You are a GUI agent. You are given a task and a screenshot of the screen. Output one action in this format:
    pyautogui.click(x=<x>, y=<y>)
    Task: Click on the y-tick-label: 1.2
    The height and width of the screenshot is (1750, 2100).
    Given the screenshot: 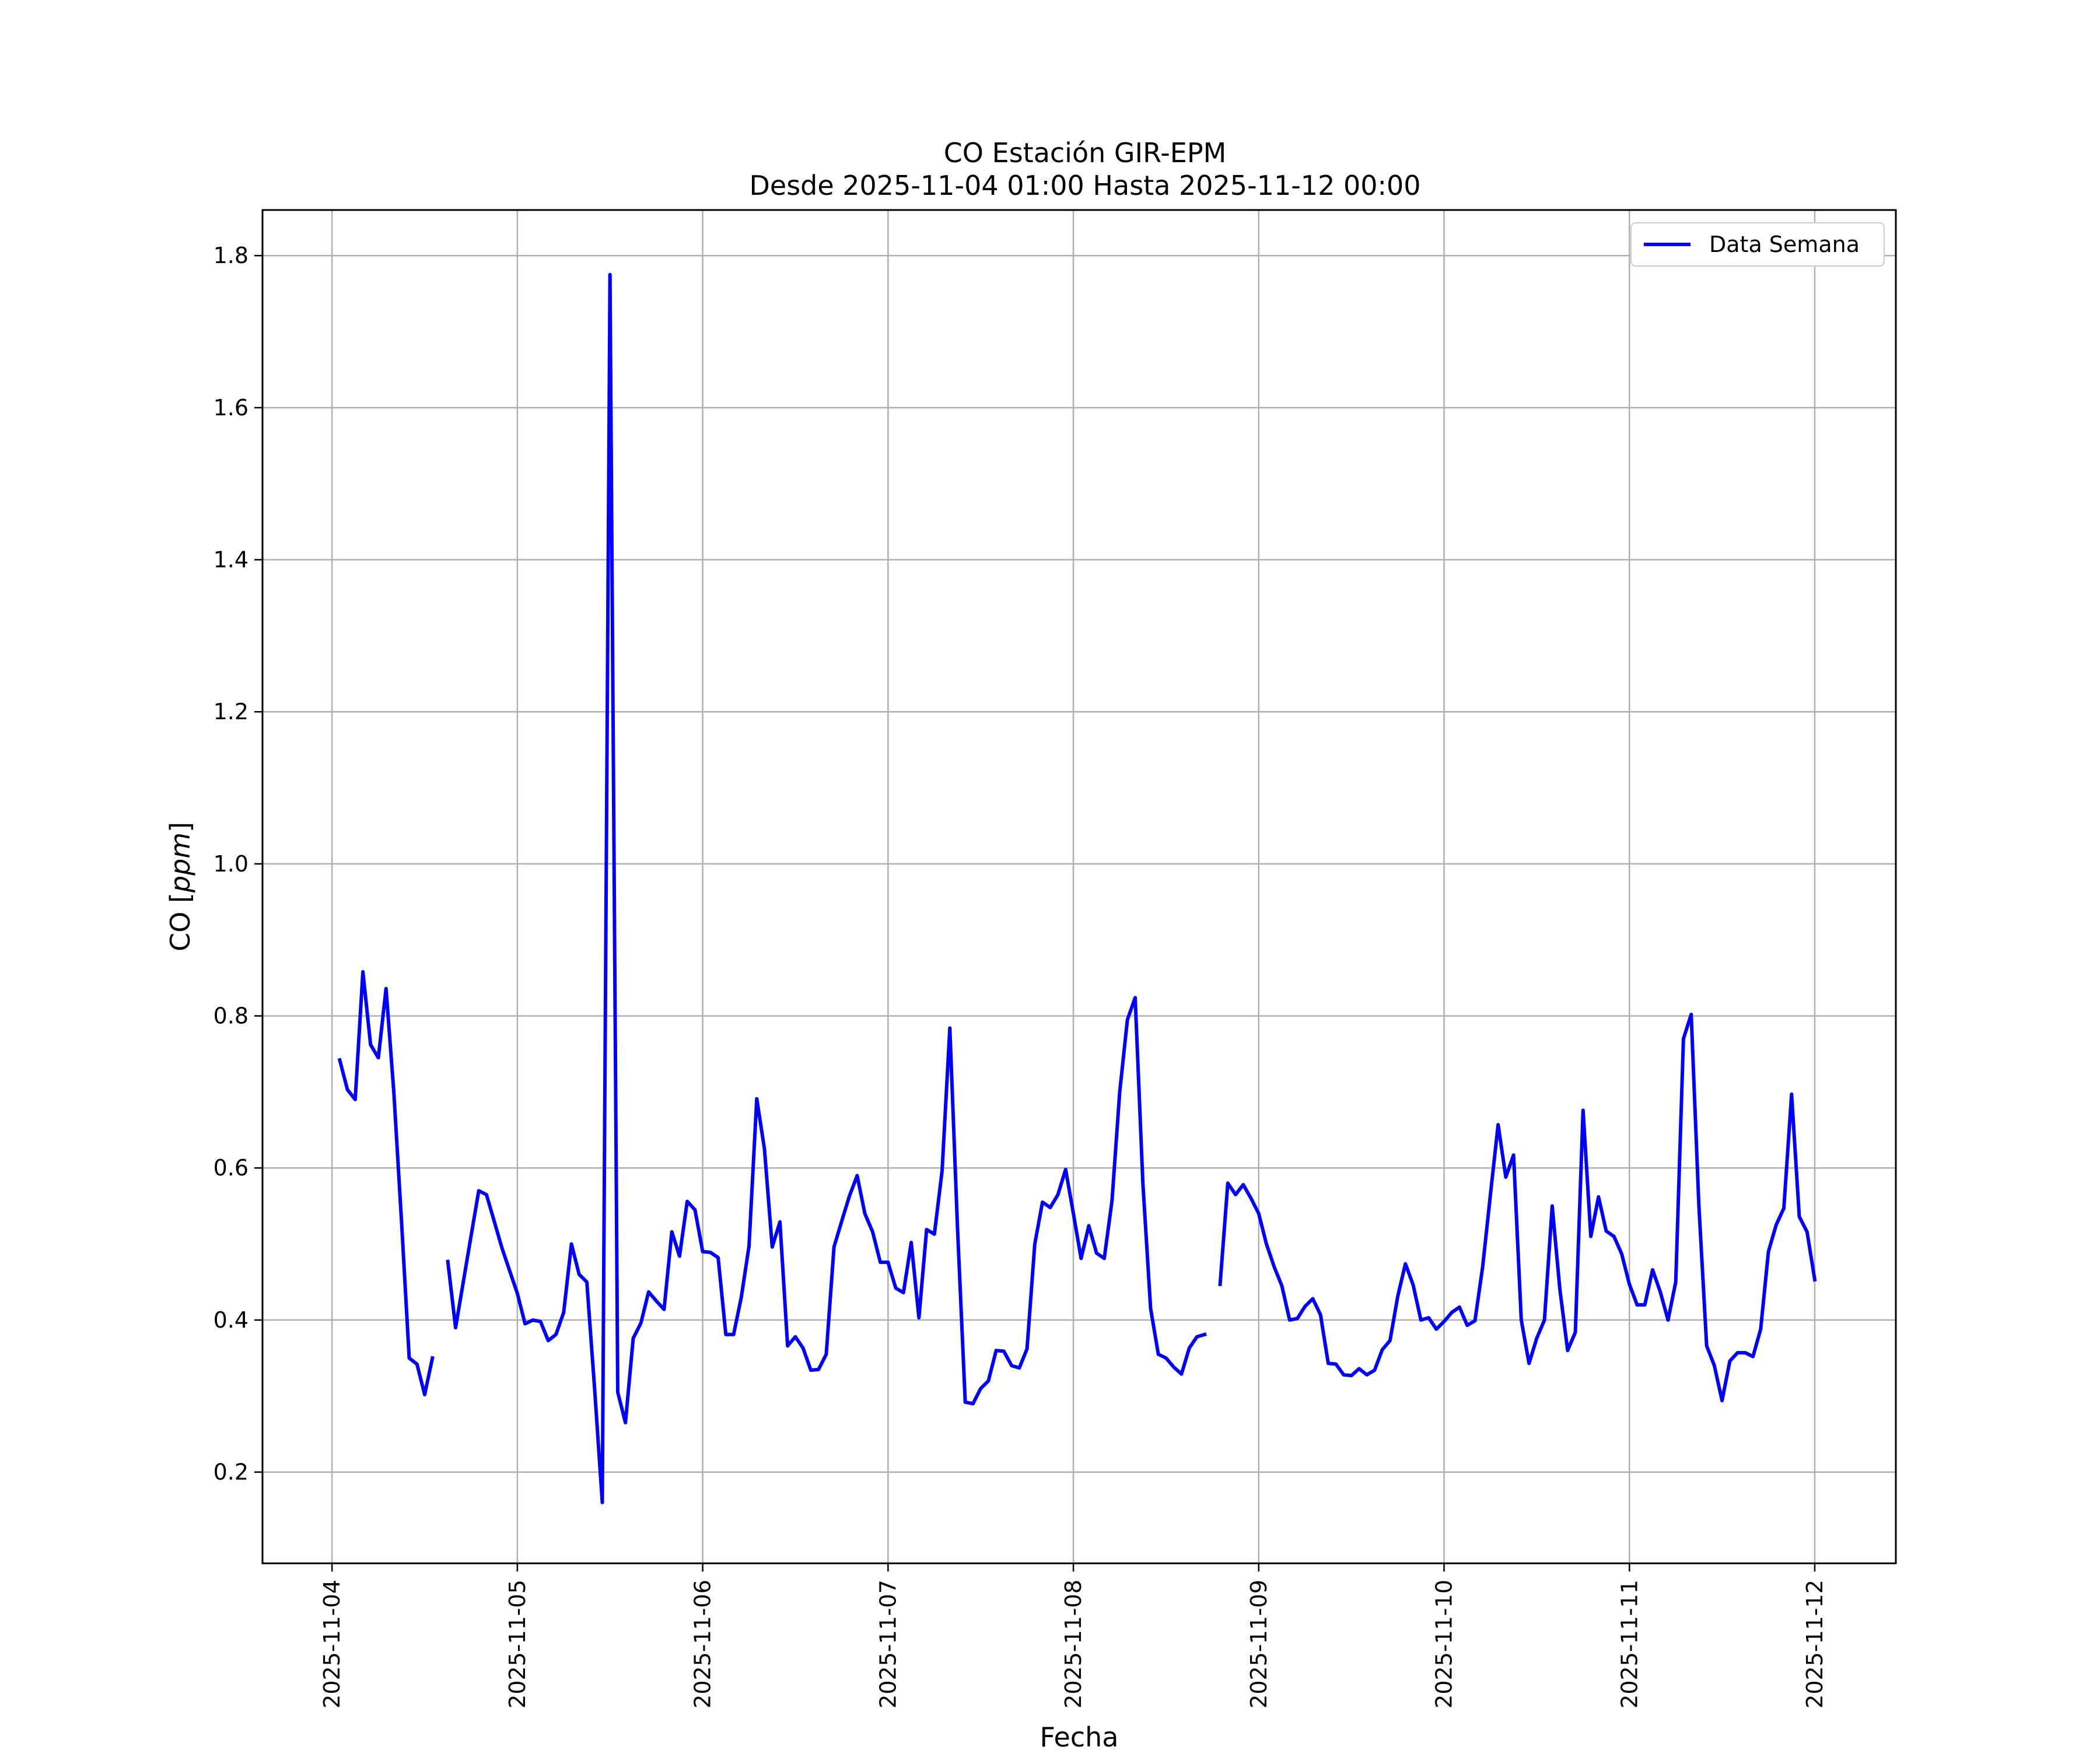 What is the action you would take?
    pyautogui.click(x=231, y=711)
    